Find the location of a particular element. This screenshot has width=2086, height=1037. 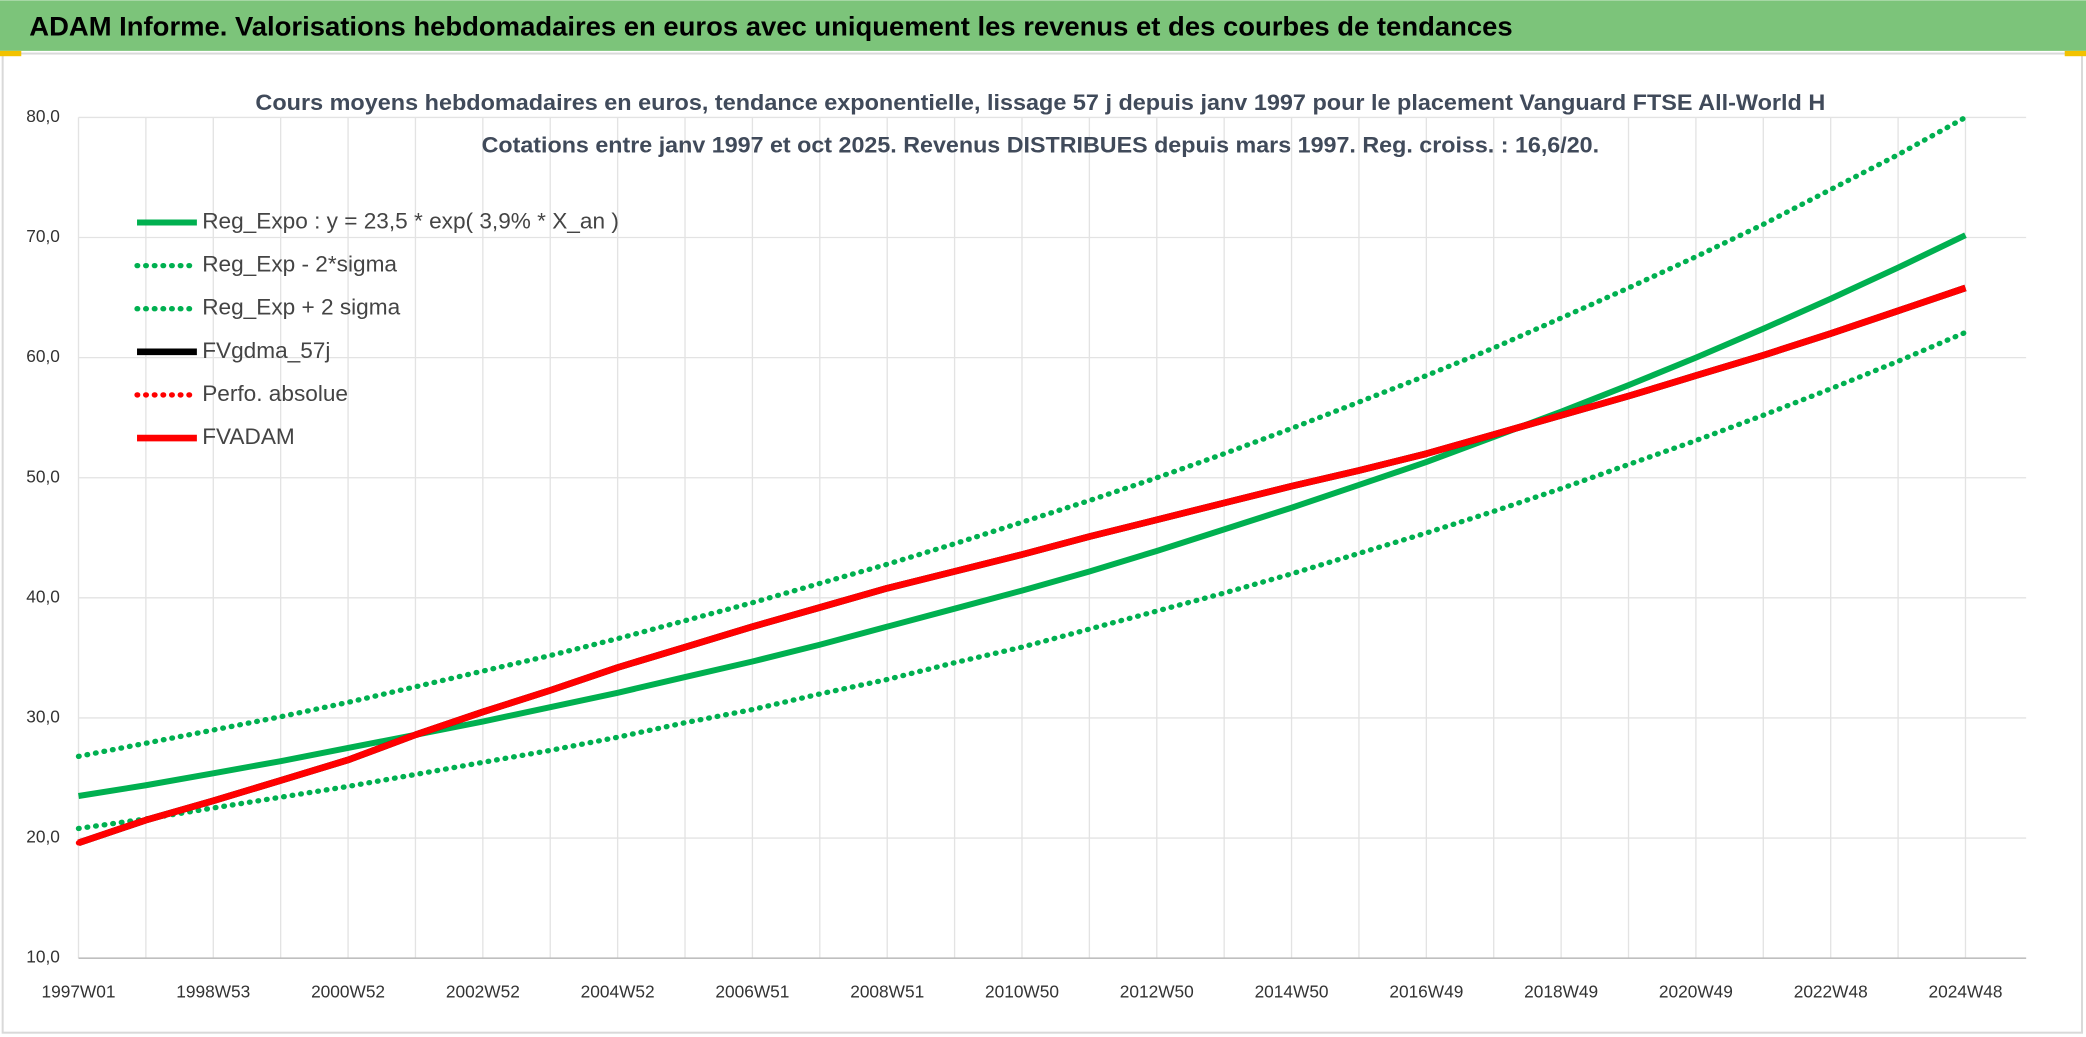

legend-label: Reg_Expo : y = 23,5 * exp( 3,9% * X_an ) is located at coordinates (410, 220).